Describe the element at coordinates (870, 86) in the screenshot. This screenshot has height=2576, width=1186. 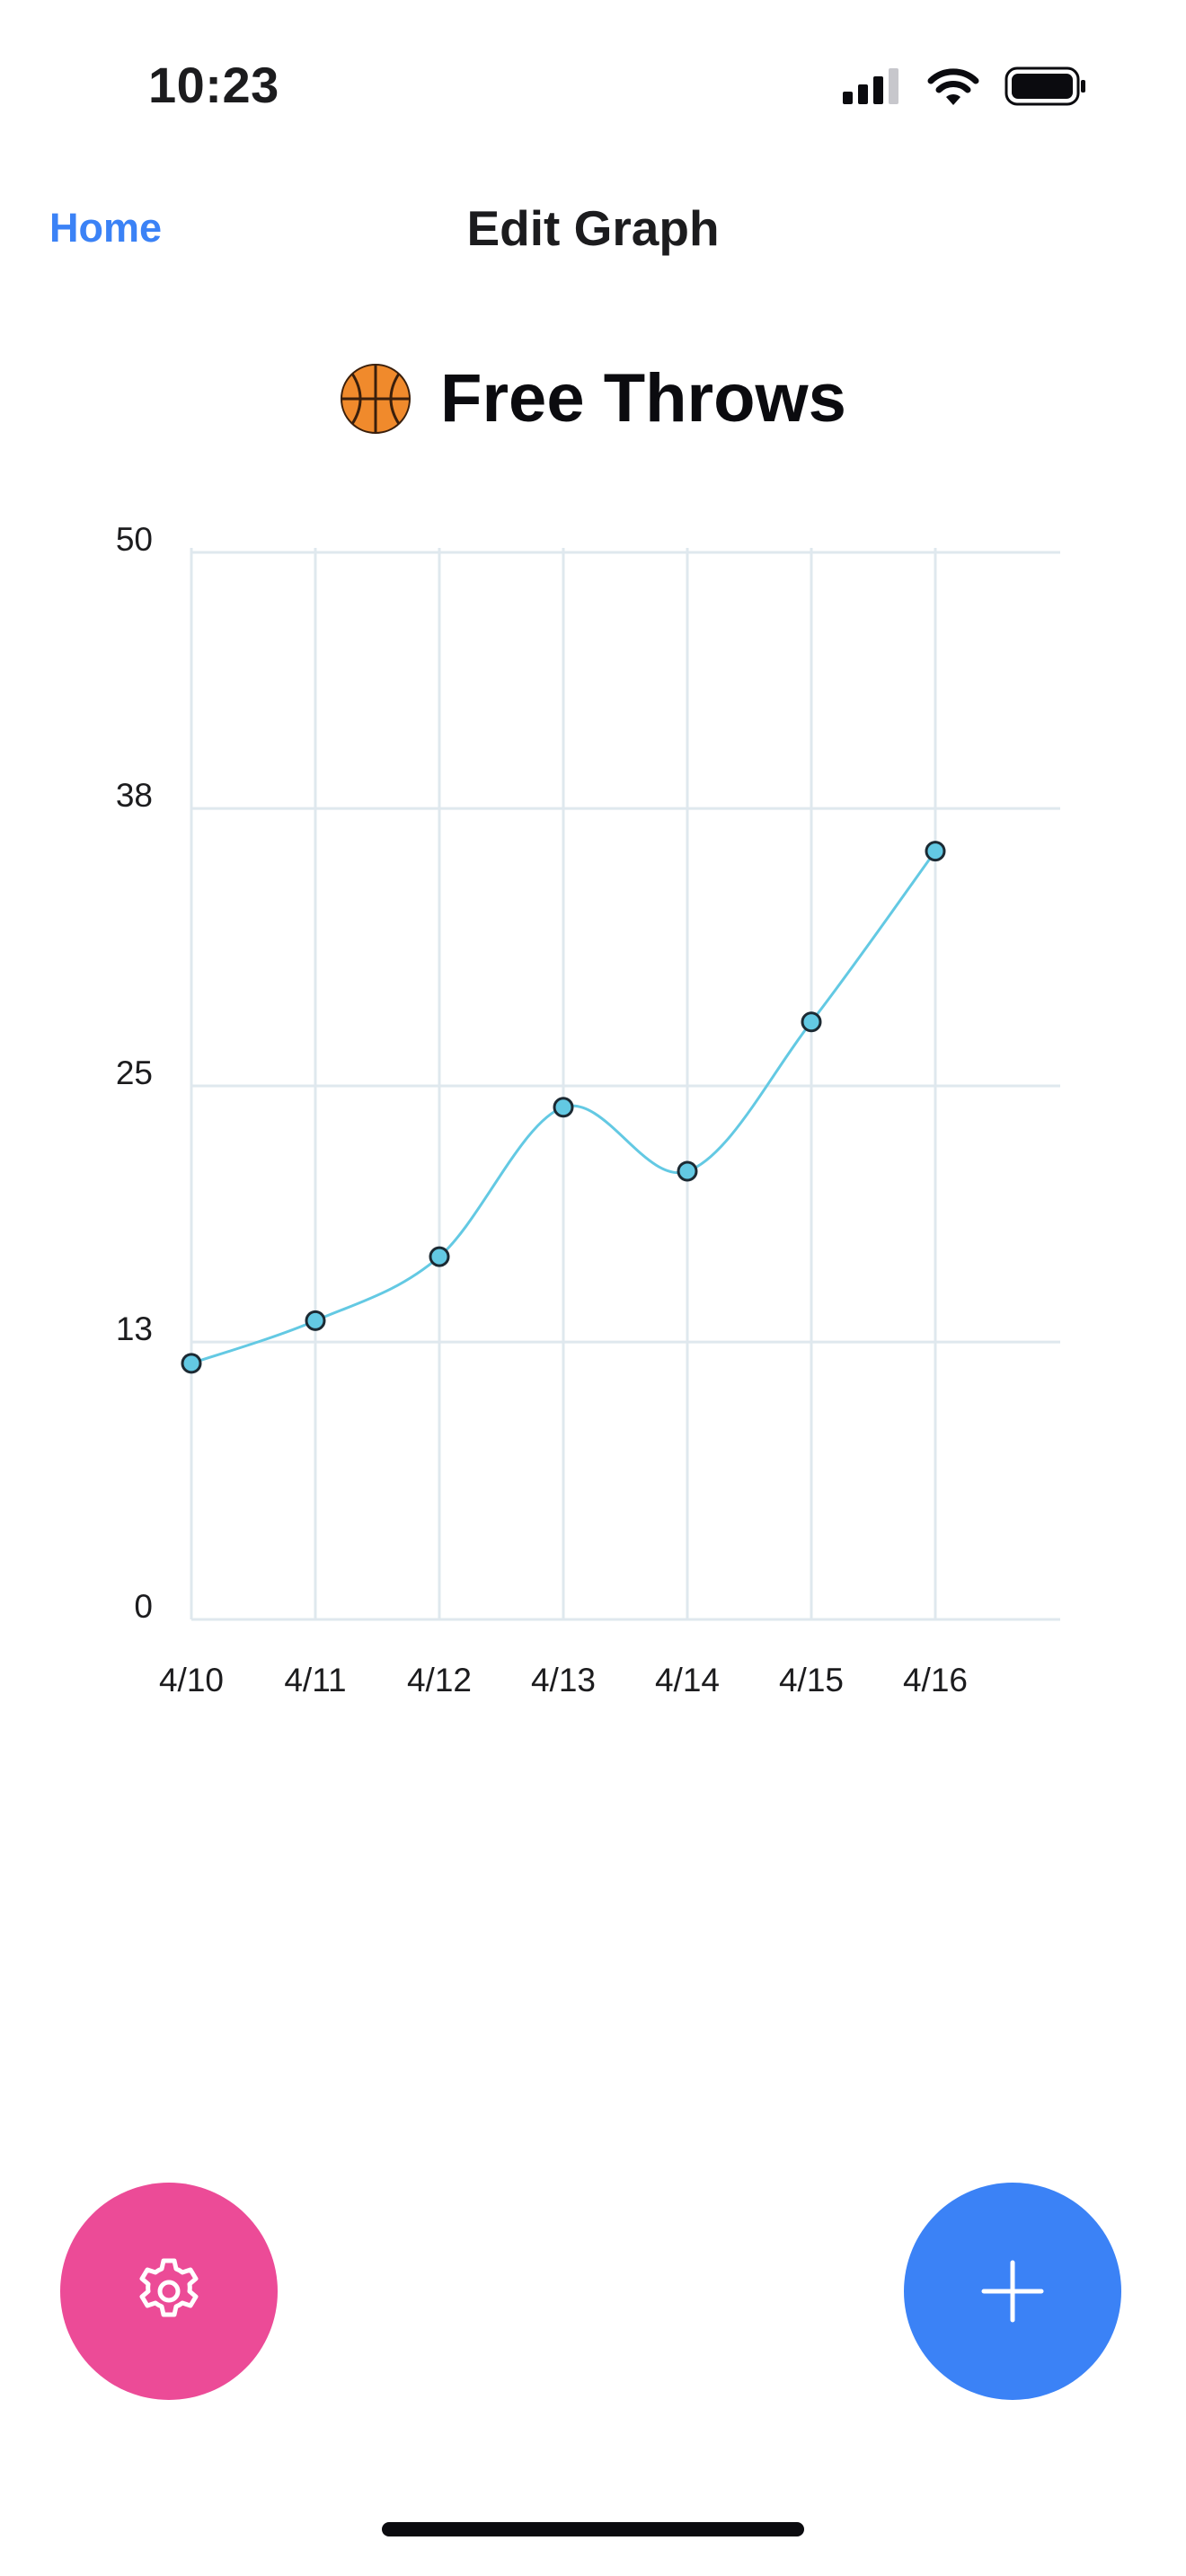
I see `cellular-signal-icon` at that location.